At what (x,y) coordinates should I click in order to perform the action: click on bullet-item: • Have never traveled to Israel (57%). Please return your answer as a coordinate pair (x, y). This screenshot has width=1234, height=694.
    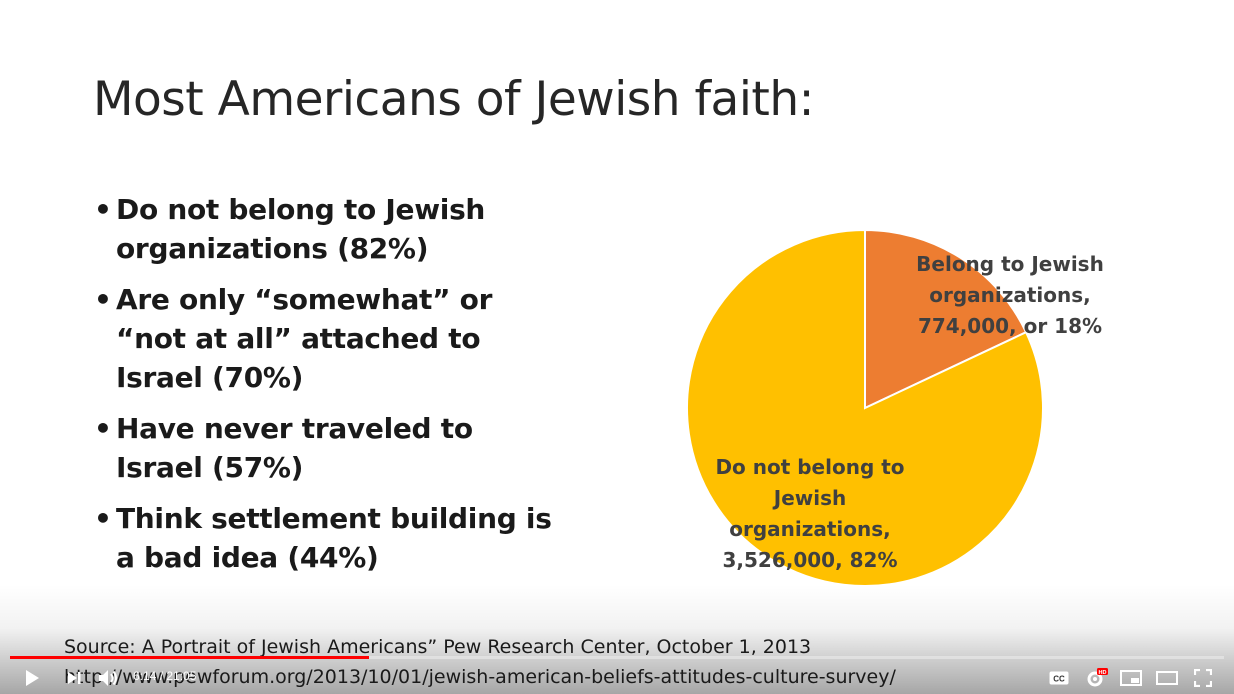
    Looking at the image, I should click on (327, 448).